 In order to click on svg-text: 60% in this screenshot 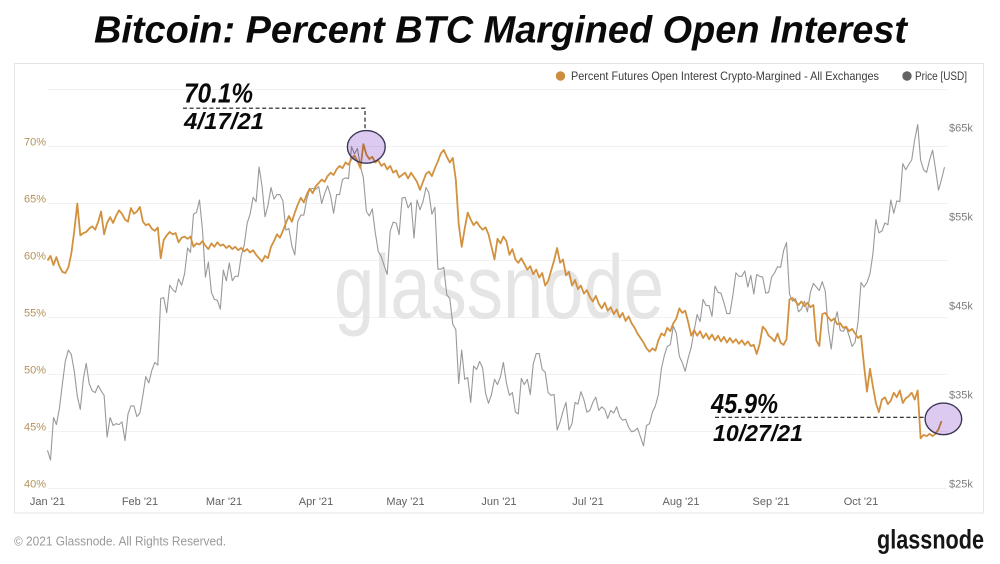, I will do `click(35, 257)`.